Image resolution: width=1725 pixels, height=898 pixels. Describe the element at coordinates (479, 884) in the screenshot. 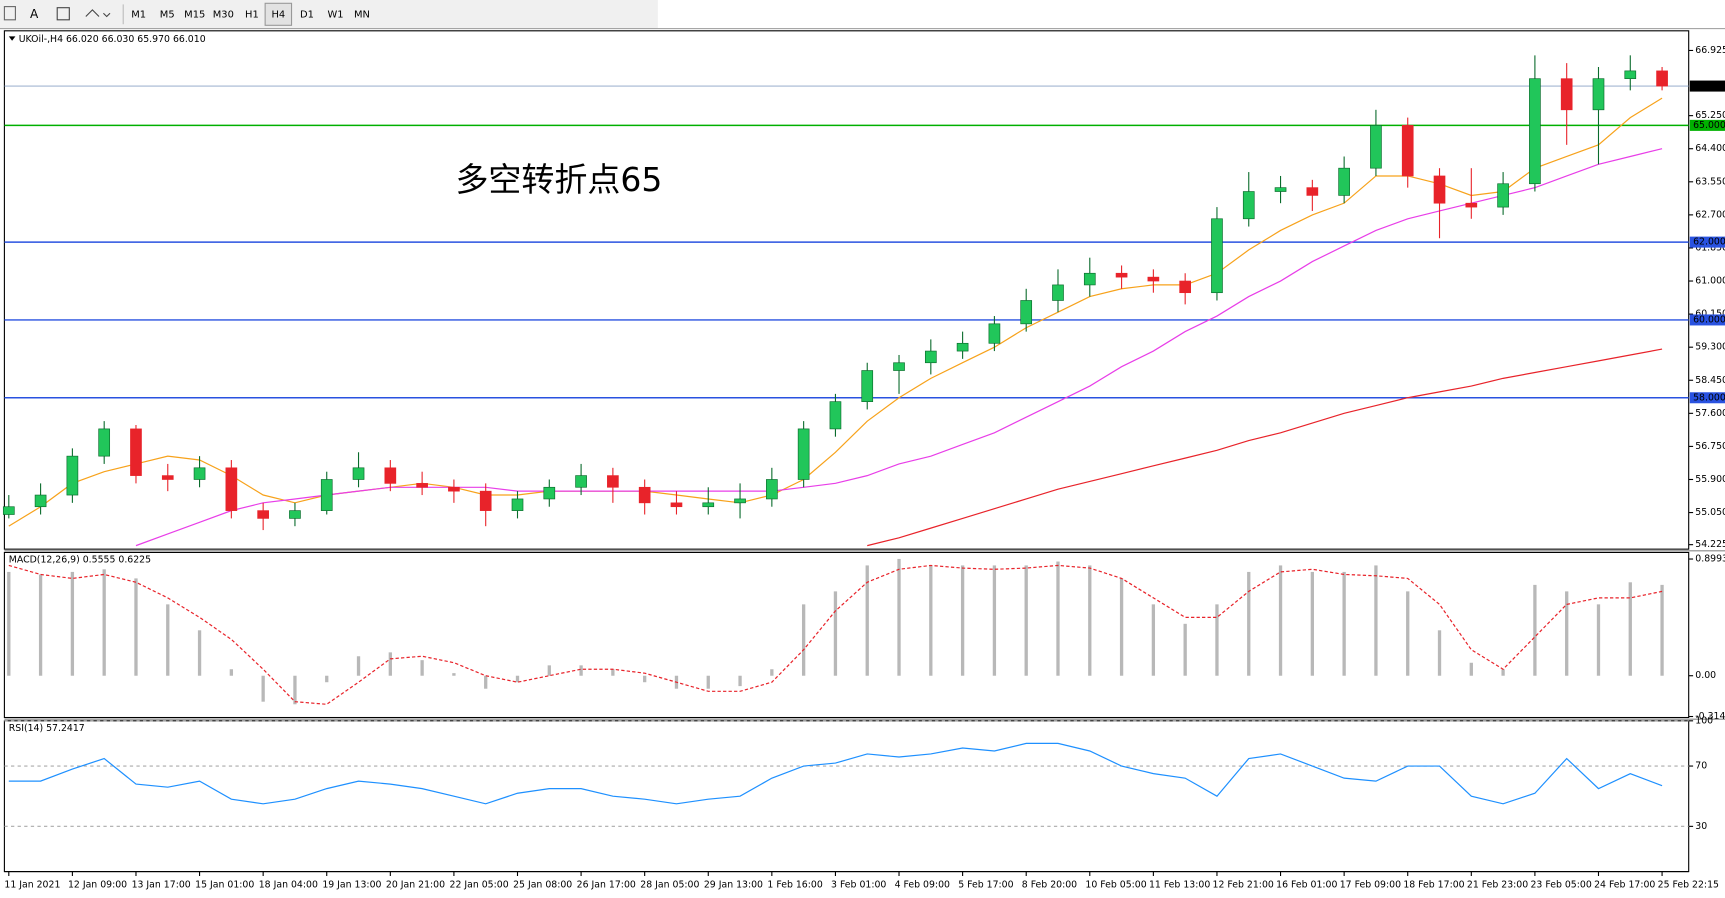

I see `x-tick-label: 22 Jan 05:00` at that location.